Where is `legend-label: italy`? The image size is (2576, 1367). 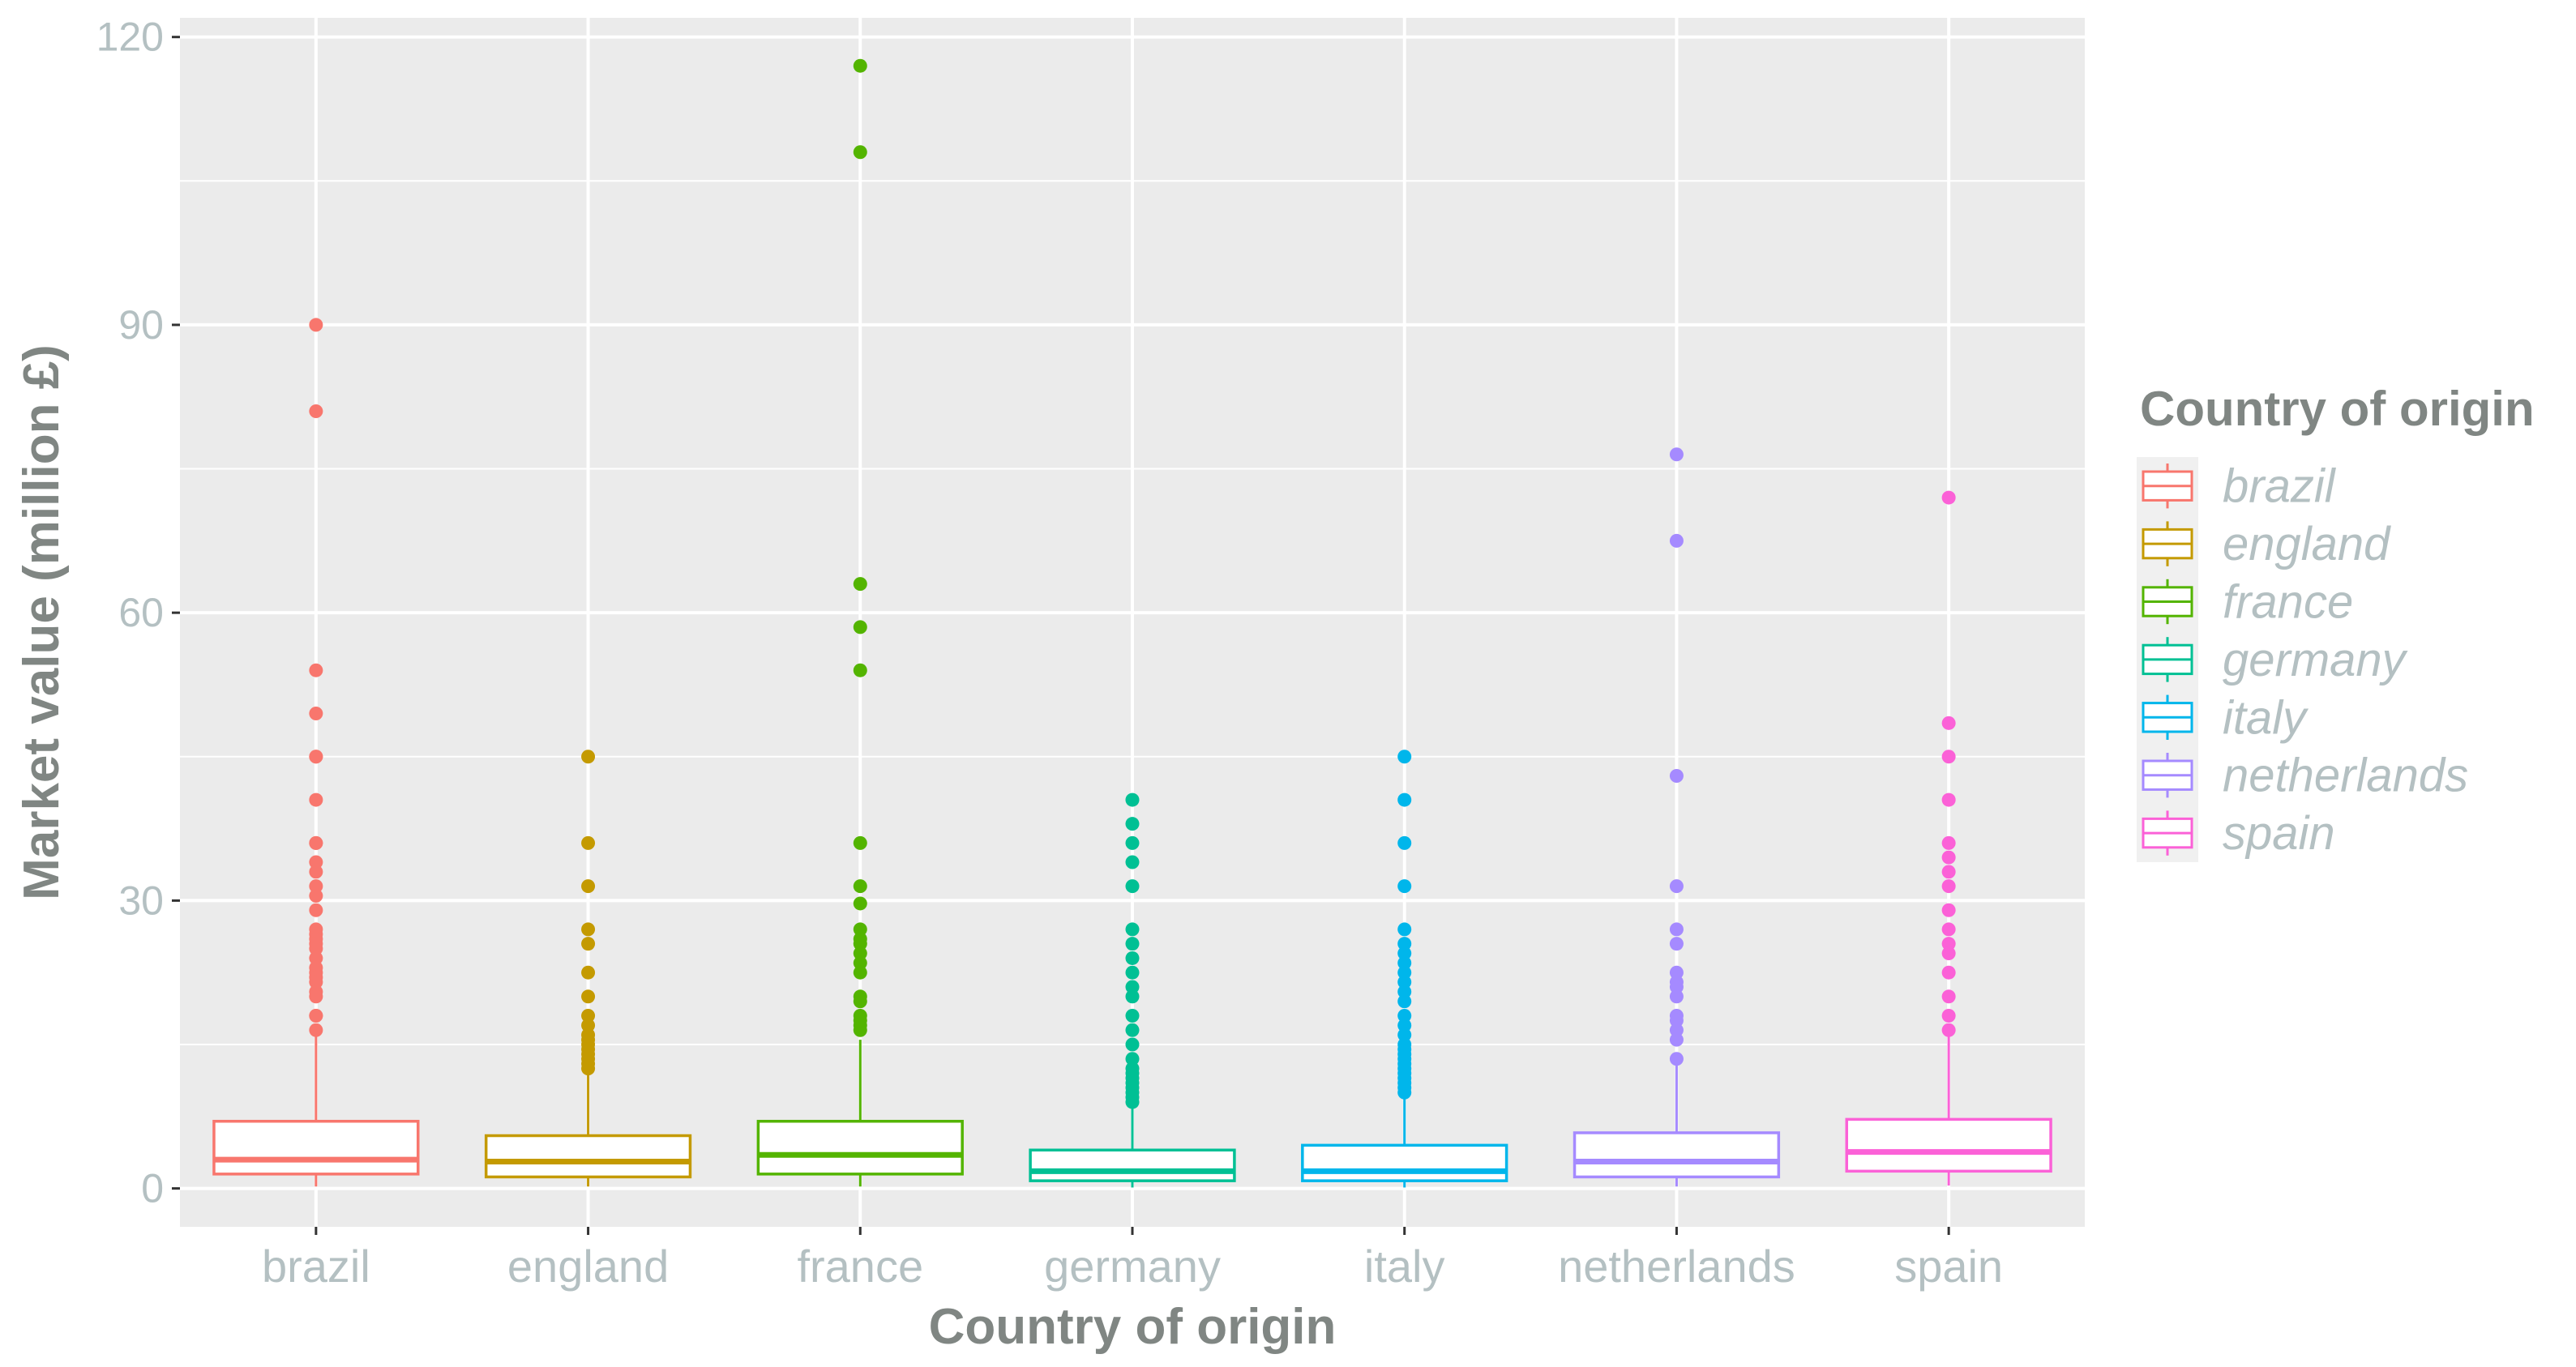
legend-label: italy is located at coordinates (2266, 718).